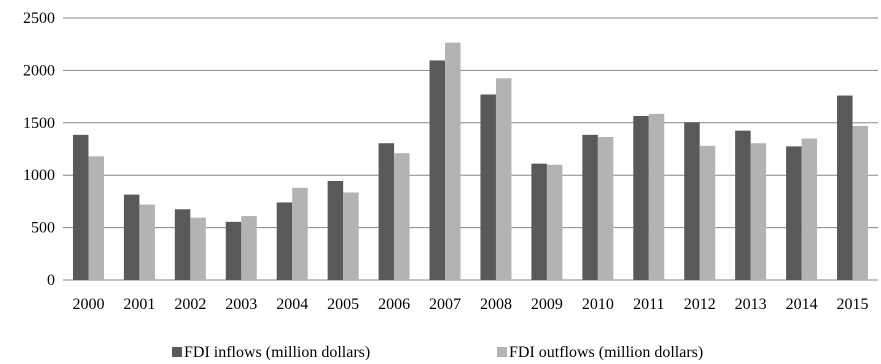  I want to click on bar-inflows-2005, so click(335, 230).